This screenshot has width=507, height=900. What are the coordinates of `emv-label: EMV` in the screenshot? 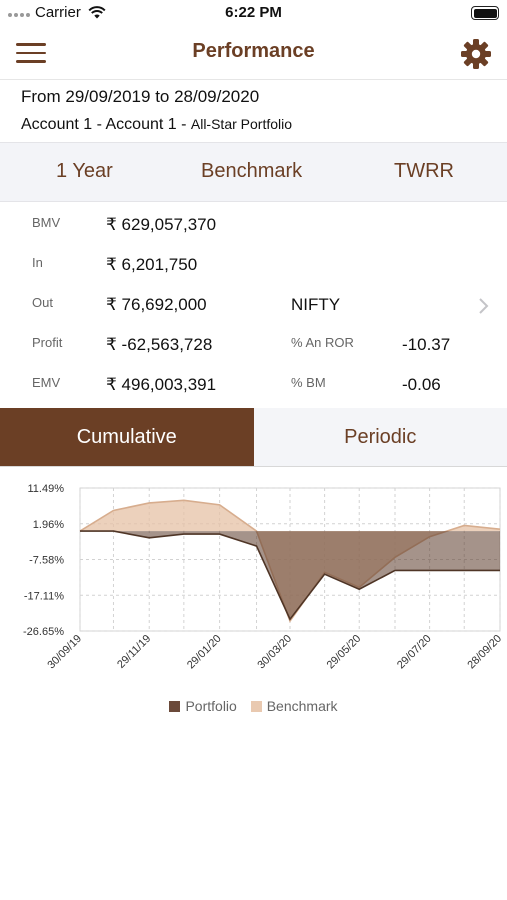 It's located at (46, 382).